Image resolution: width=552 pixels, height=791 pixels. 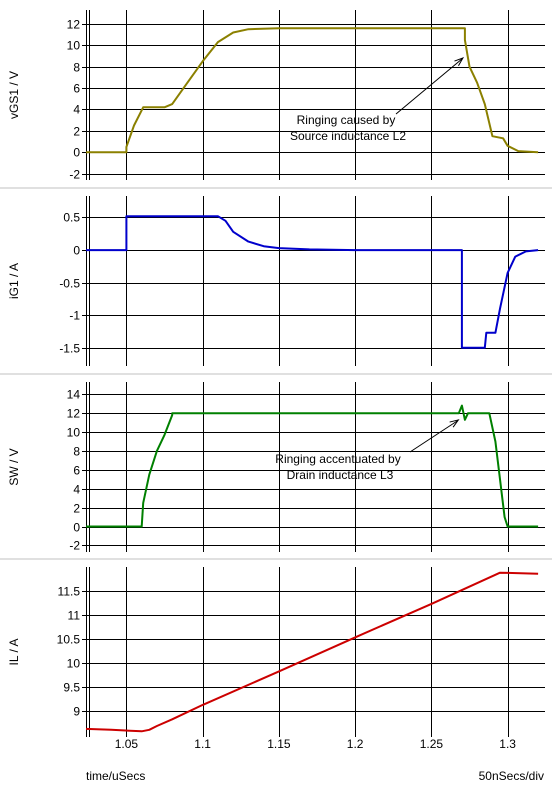 I want to click on y-tick-label: -1.5, so click(x=69, y=349).